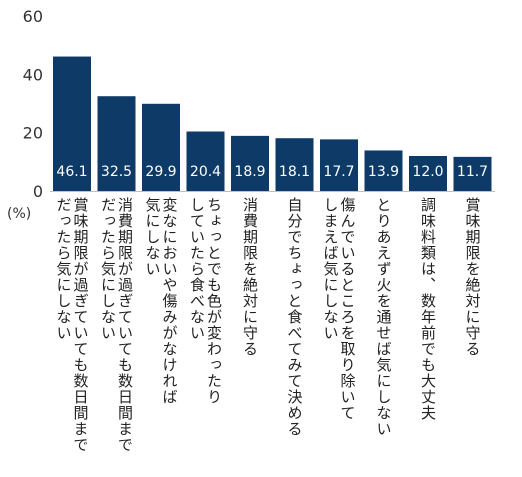 This screenshot has width=522, height=477. I want to click on category-label: していたら食べない, so click(197, 269).